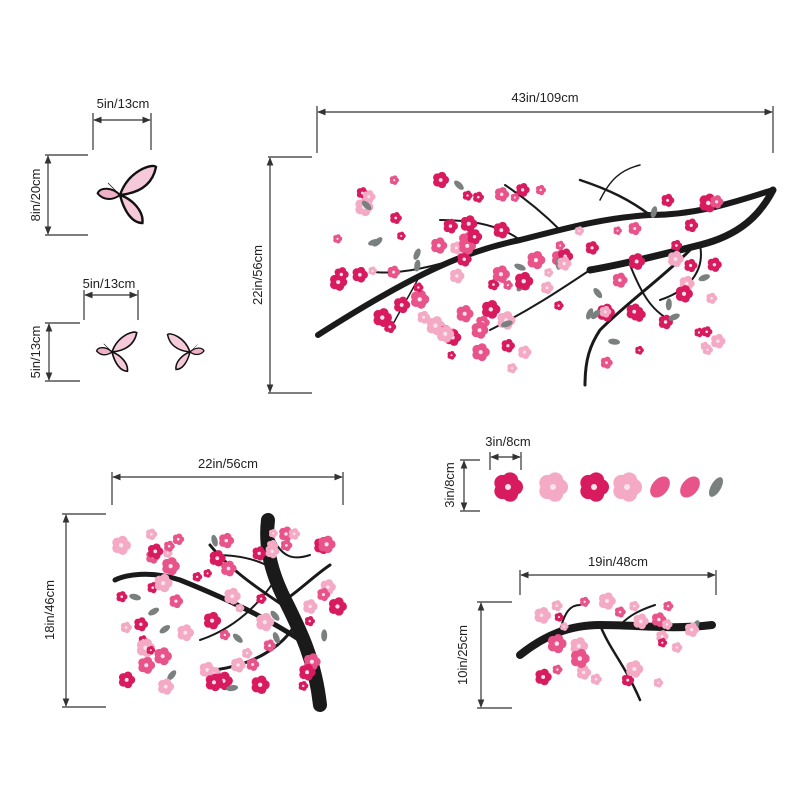 This screenshot has height=800, width=800. What do you see at coordinates (508, 441) in the screenshot?
I see `petal-width-label: 3in/8cm` at bounding box center [508, 441].